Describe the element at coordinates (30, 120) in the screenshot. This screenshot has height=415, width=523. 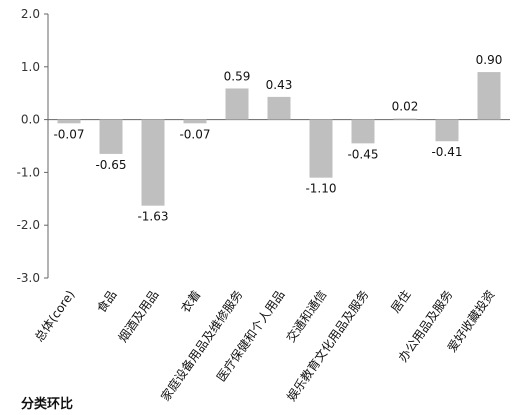
I see `y-tick-label: 0.0` at that location.